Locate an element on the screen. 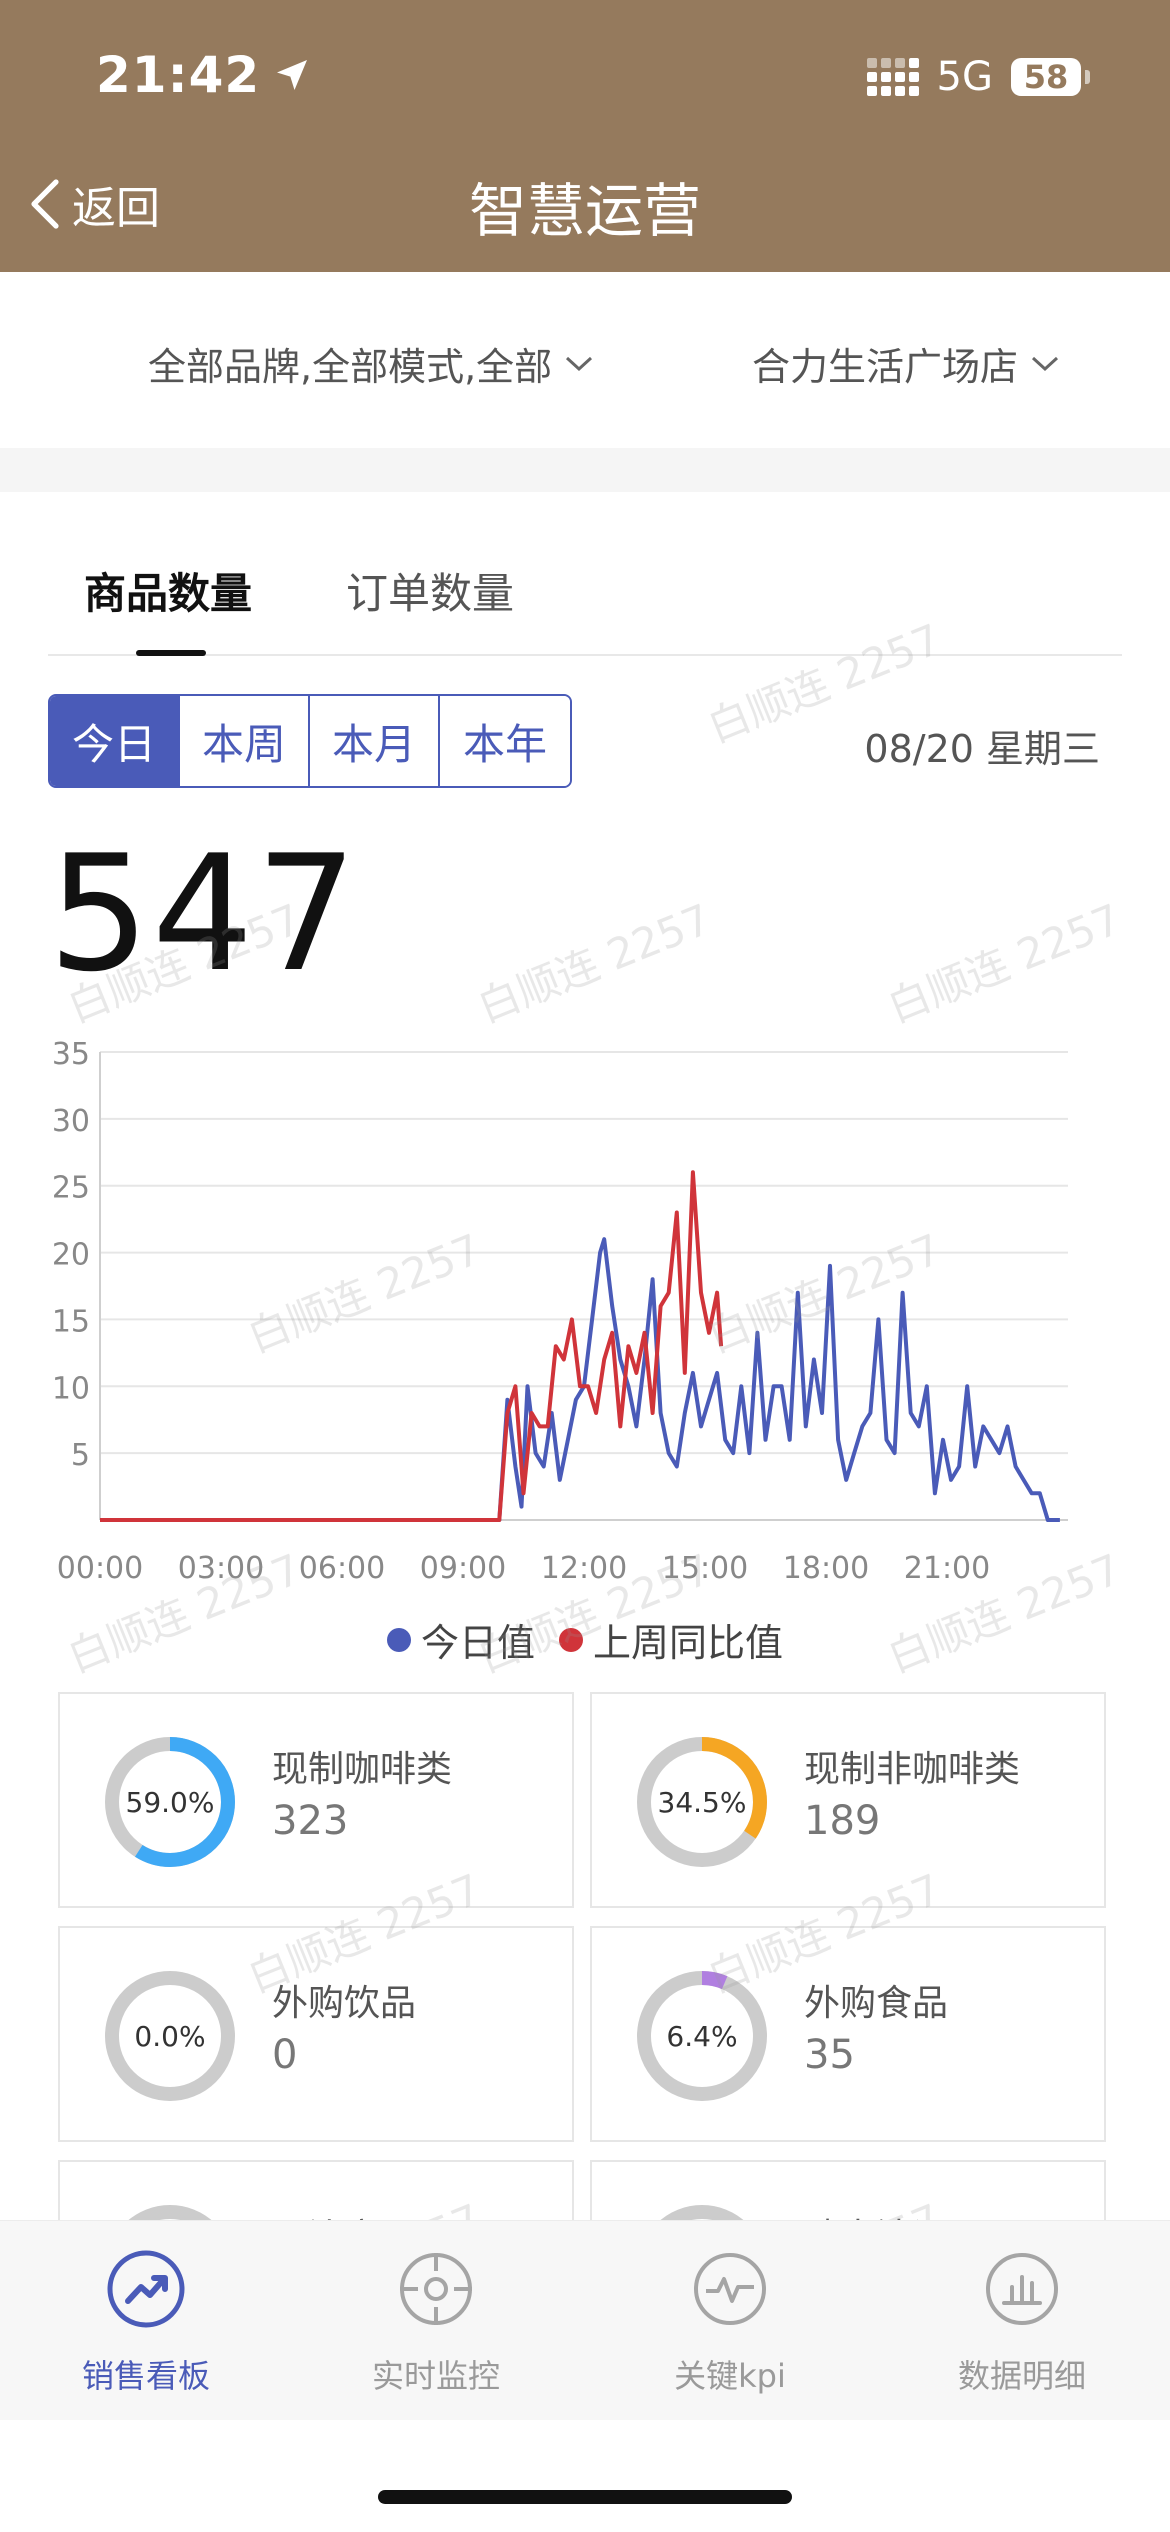  total-count: 547 is located at coordinates (204, 913).